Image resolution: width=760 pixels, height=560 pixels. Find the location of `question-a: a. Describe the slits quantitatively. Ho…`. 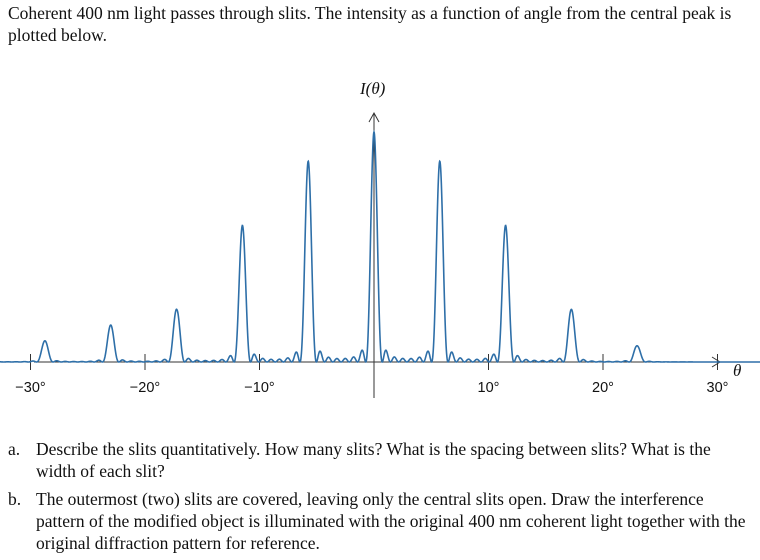

question-a: a. Describe the slits quantitatively. Ho… is located at coordinates (380, 460).